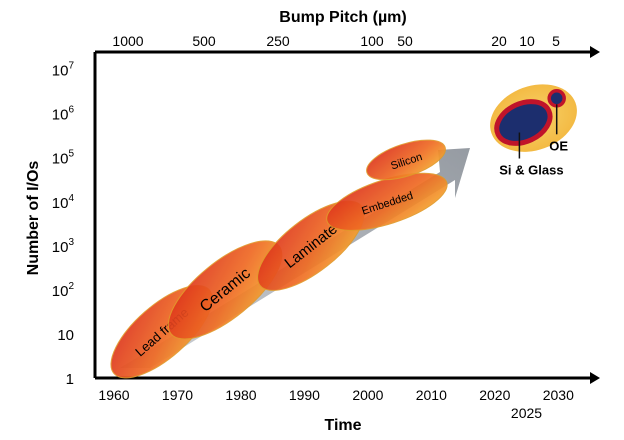 This screenshot has height=440, width=624. What do you see at coordinates (63, 290) in the screenshot?
I see `y-tick-label: 10²` at bounding box center [63, 290].